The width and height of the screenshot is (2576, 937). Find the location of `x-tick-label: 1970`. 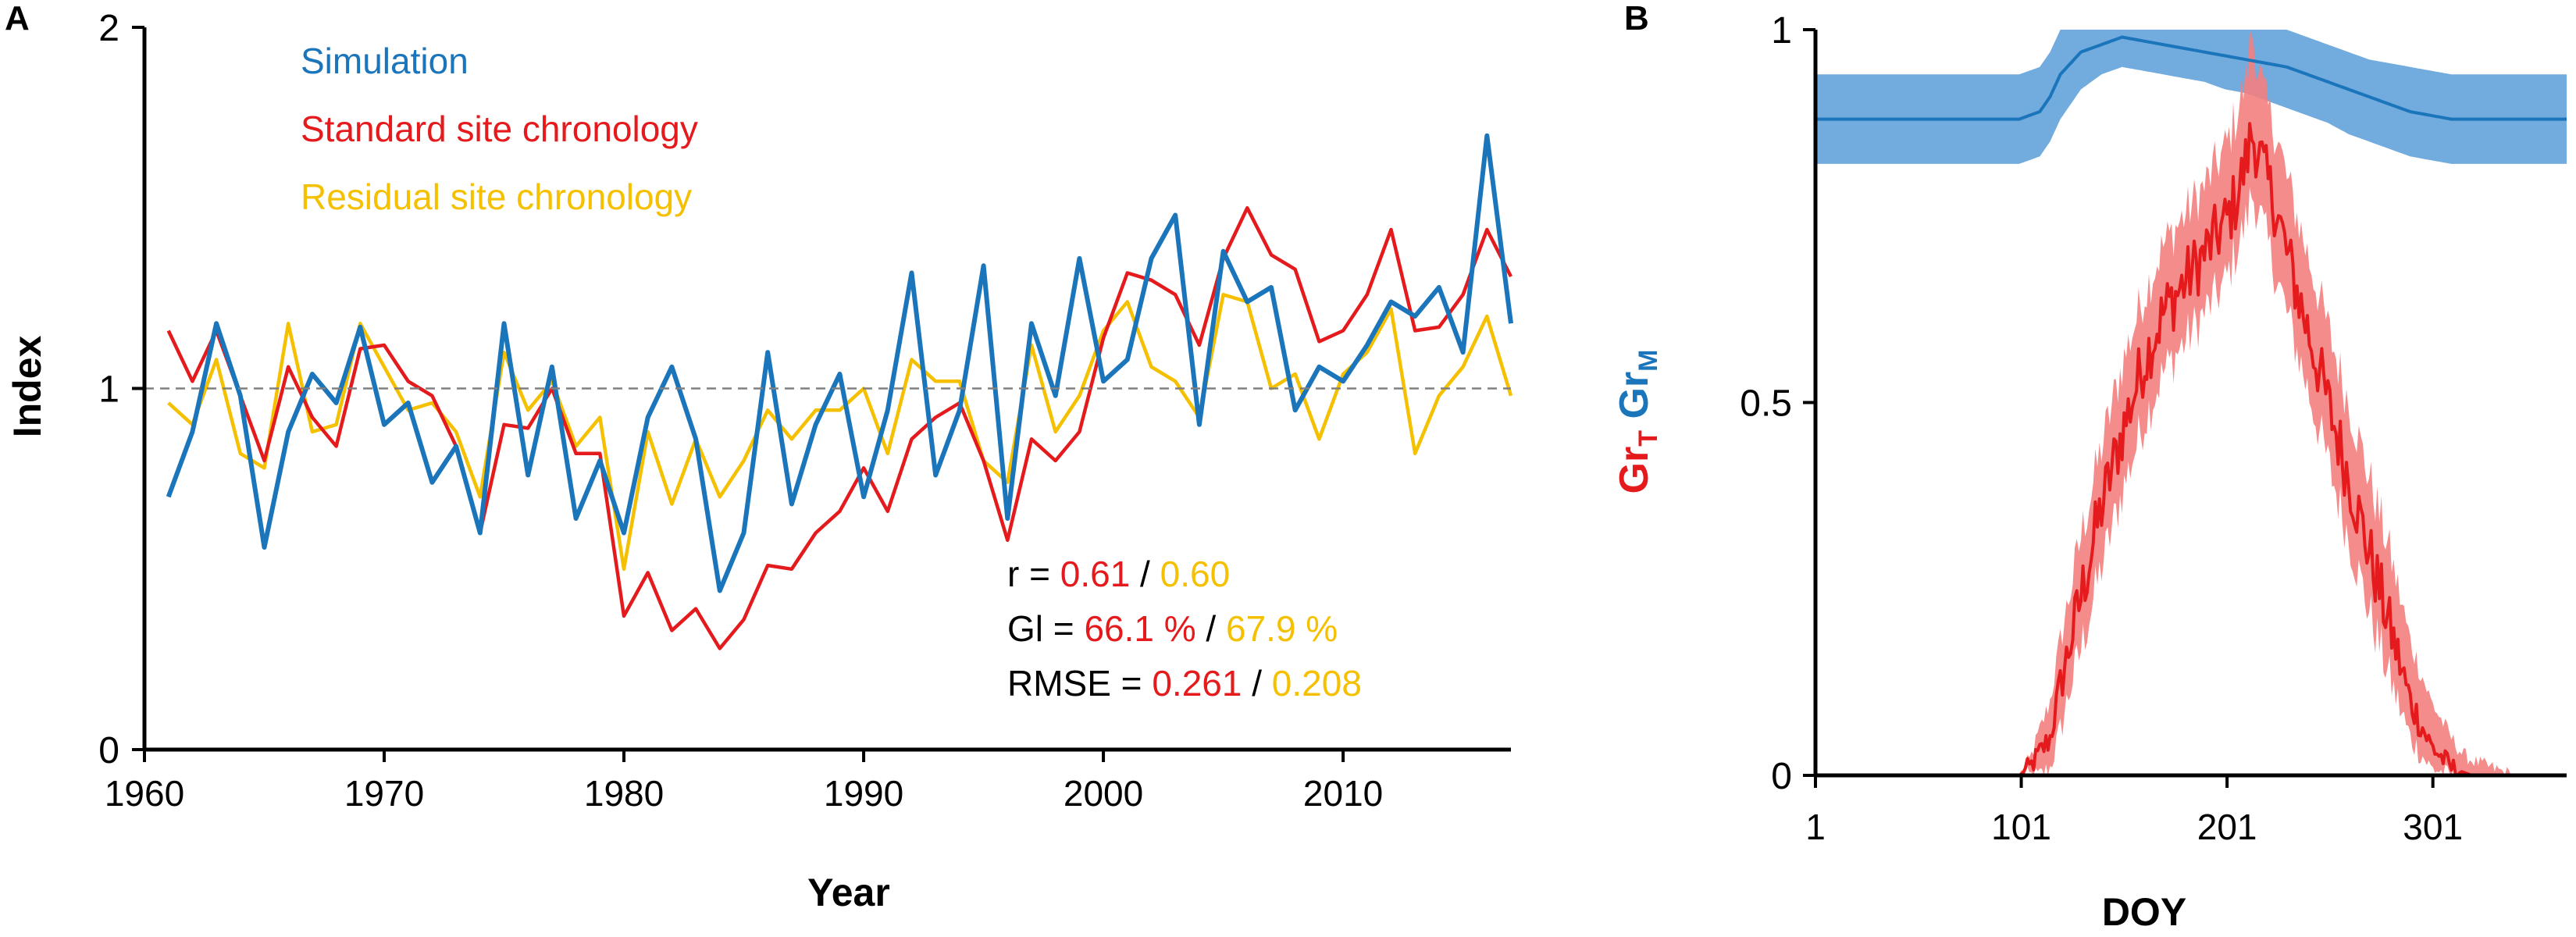

x-tick-label: 1970 is located at coordinates (384, 793).